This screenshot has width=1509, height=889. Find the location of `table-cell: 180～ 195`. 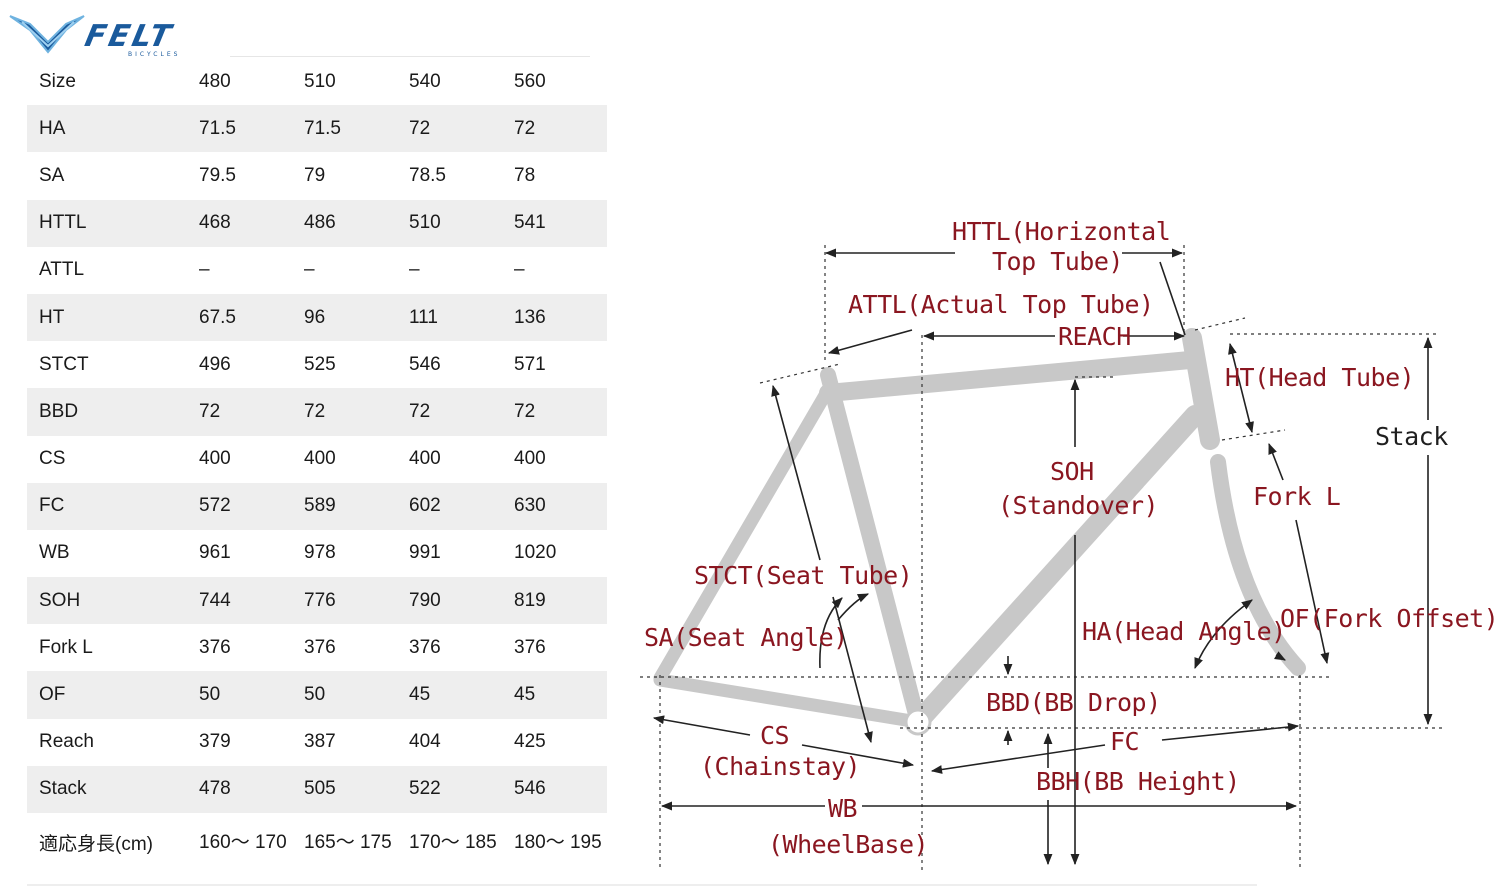

table-cell: 180～ 195 is located at coordinates (558, 842).